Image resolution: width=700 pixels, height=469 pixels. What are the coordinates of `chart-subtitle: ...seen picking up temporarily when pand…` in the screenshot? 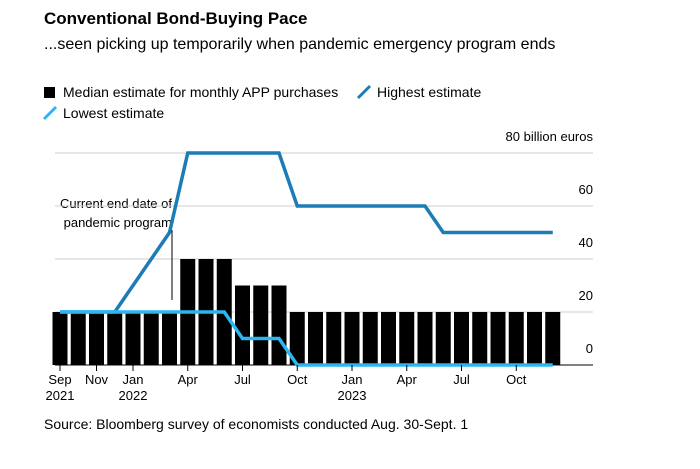 It's located at (300, 44).